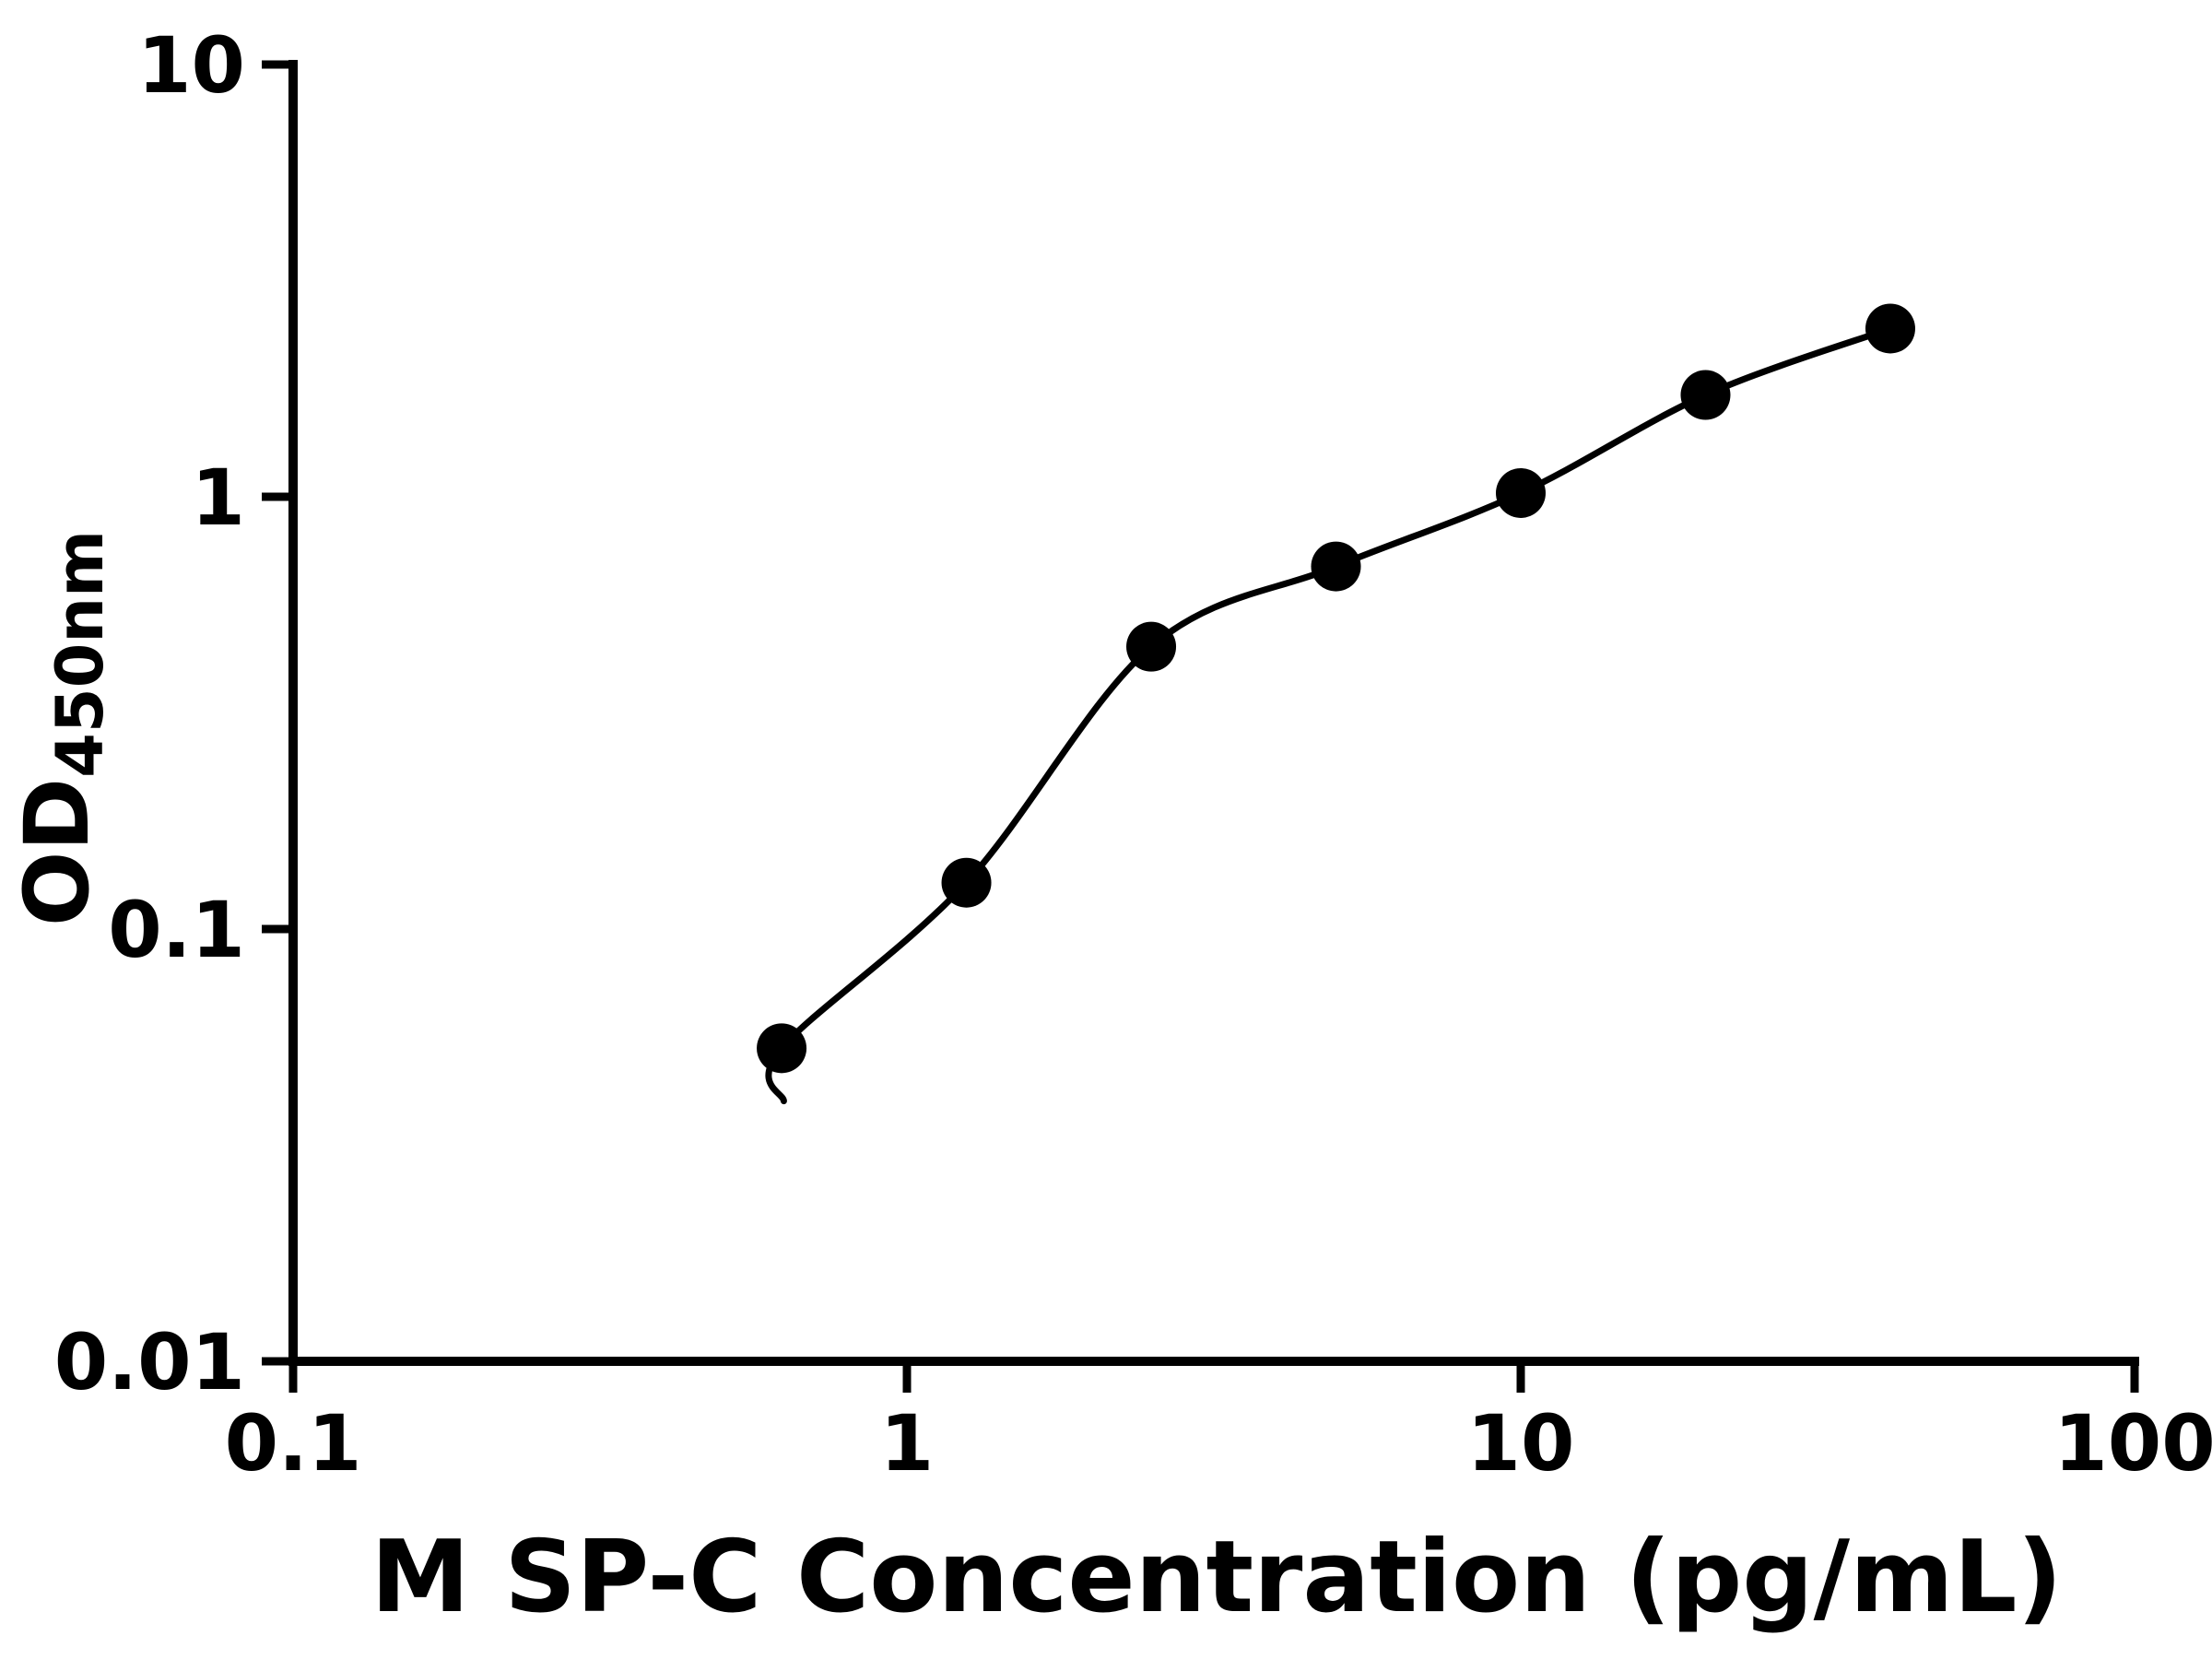  I want to click on y-tick-label: 10, so click(191, 65).